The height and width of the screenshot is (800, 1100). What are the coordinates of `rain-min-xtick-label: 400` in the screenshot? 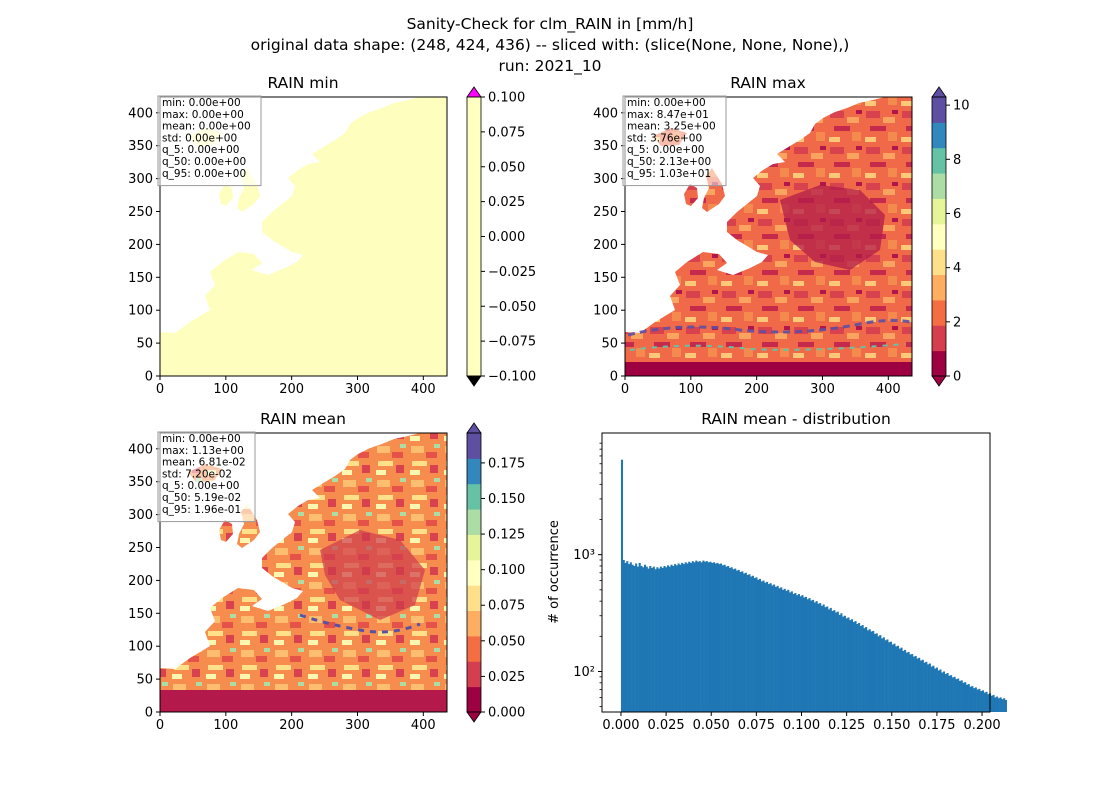 It's located at (423, 389).